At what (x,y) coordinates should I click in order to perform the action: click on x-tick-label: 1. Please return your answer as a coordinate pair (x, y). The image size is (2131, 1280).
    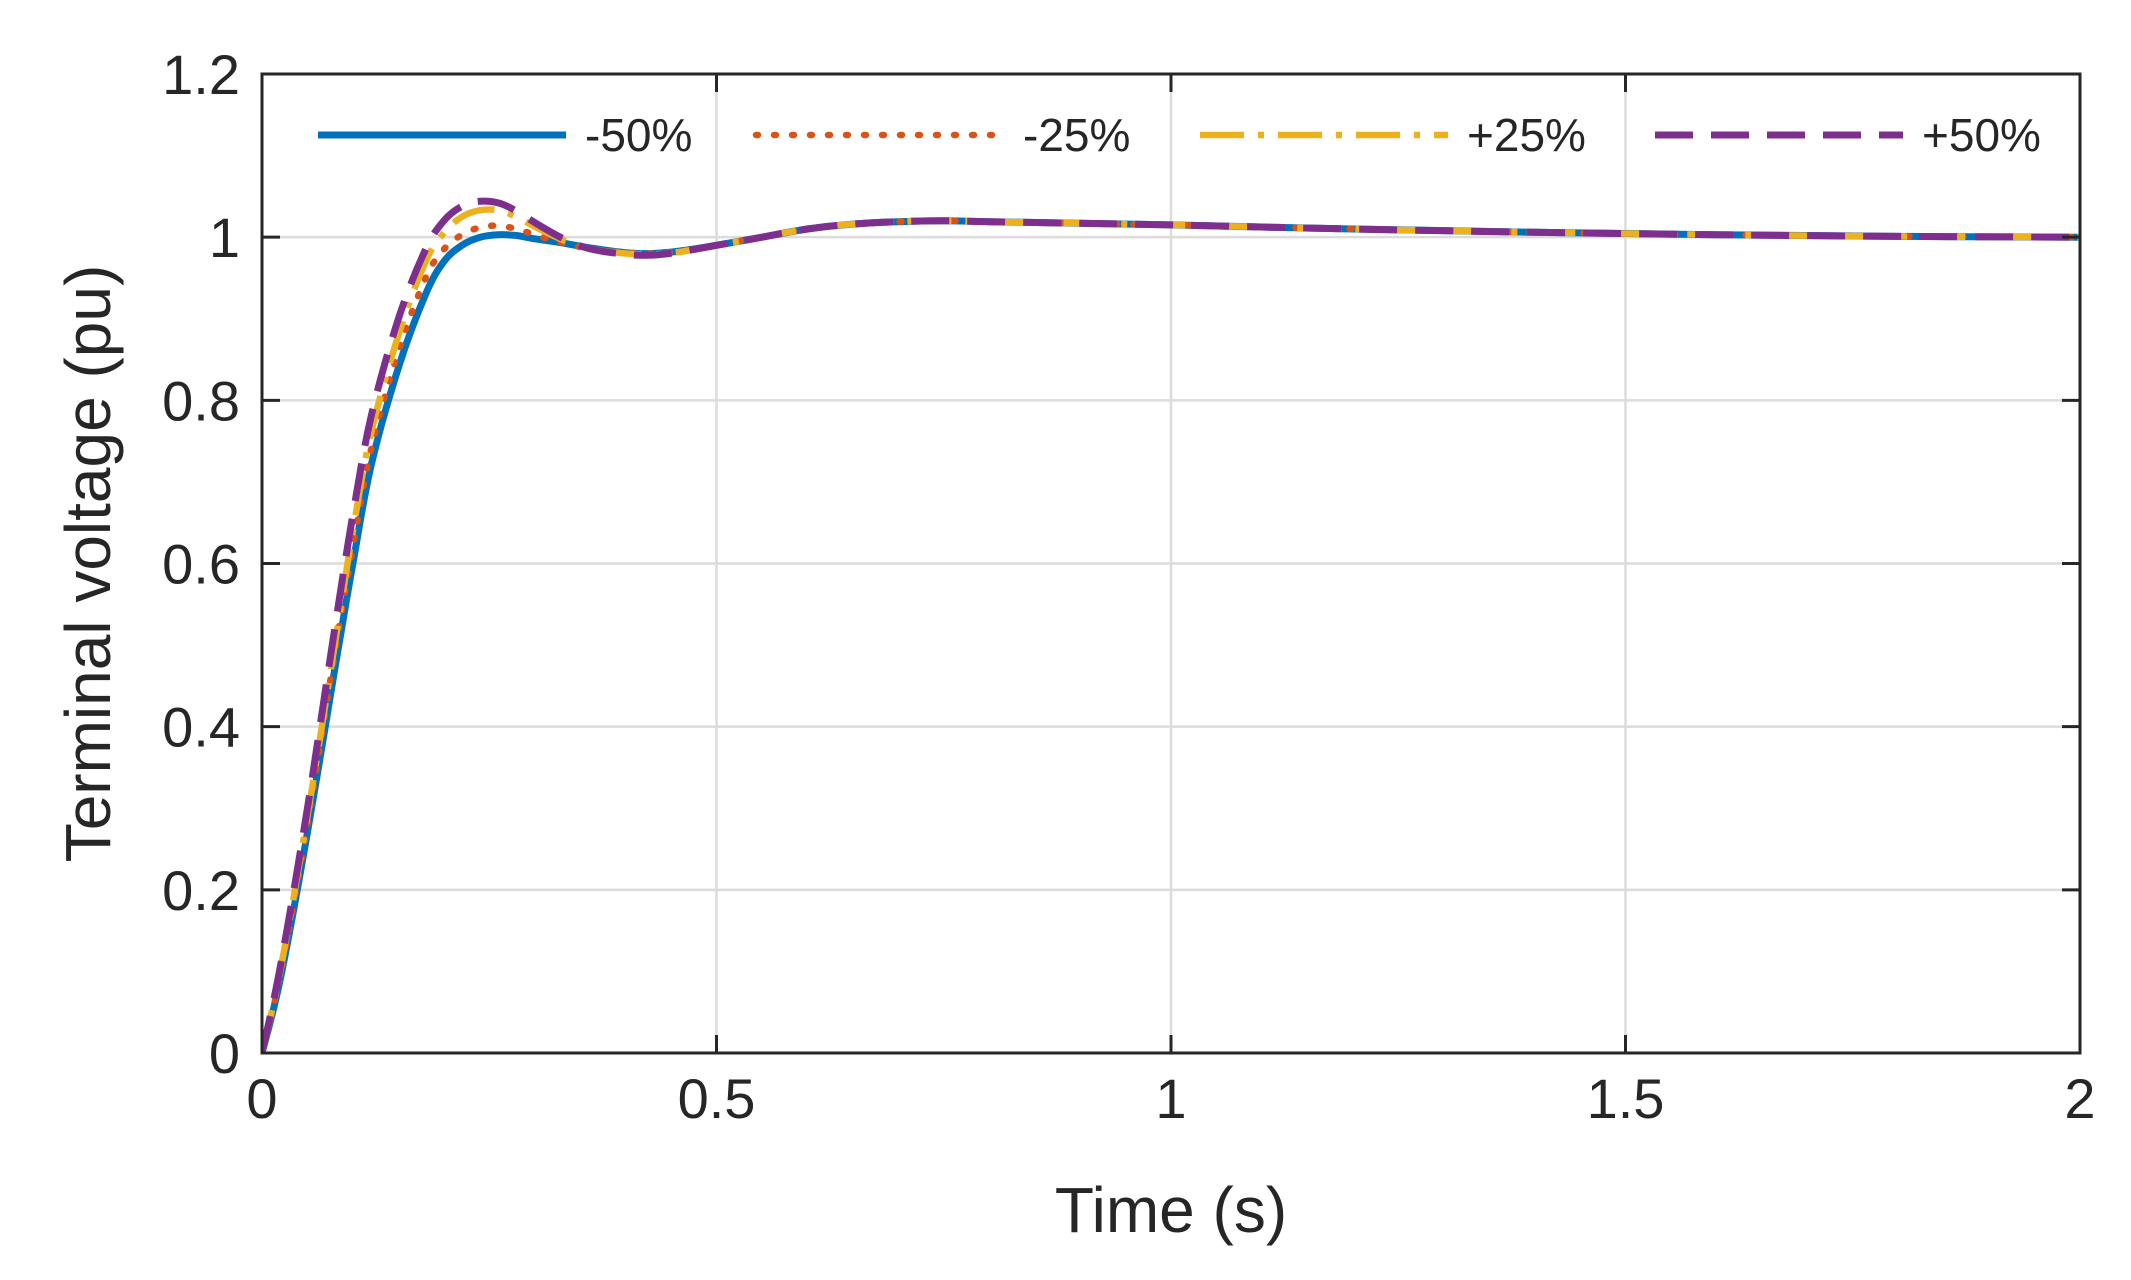
    Looking at the image, I should click on (1170, 1098).